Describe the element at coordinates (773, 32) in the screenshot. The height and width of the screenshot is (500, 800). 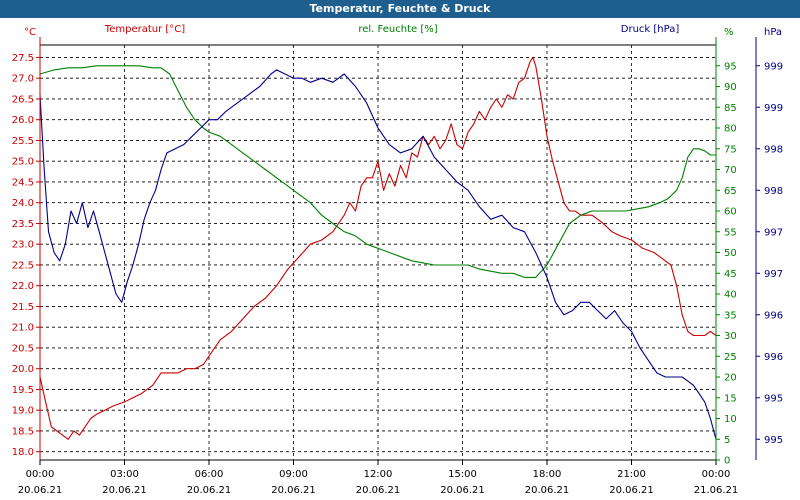
I see `pressure-unit-label: hPa` at that location.